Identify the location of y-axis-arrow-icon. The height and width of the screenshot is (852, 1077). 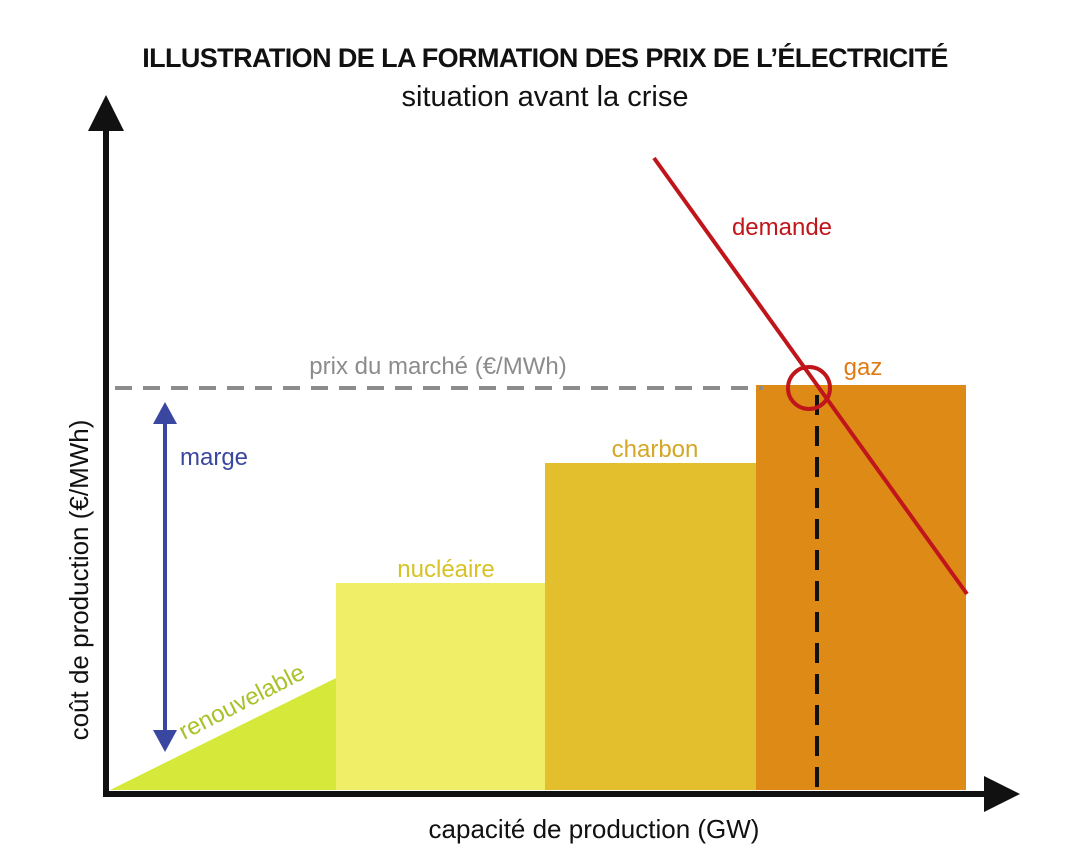
(106, 113).